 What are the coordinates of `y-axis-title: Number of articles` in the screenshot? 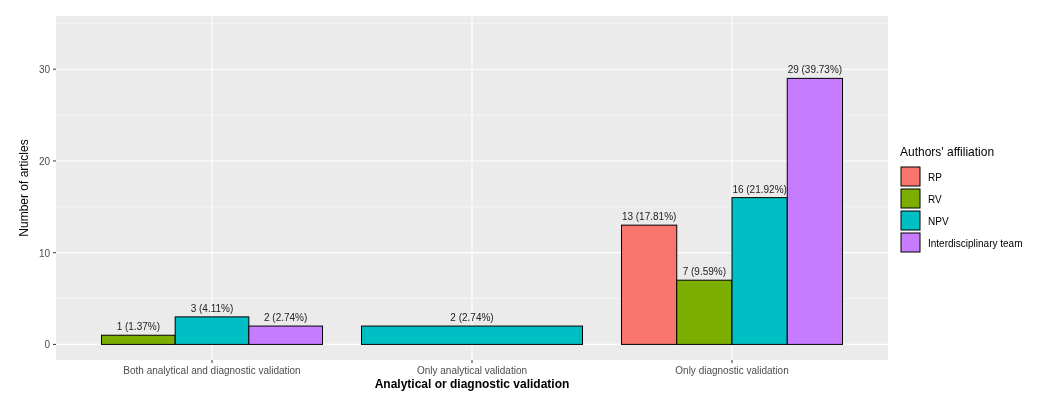 It's located at (24, 188).